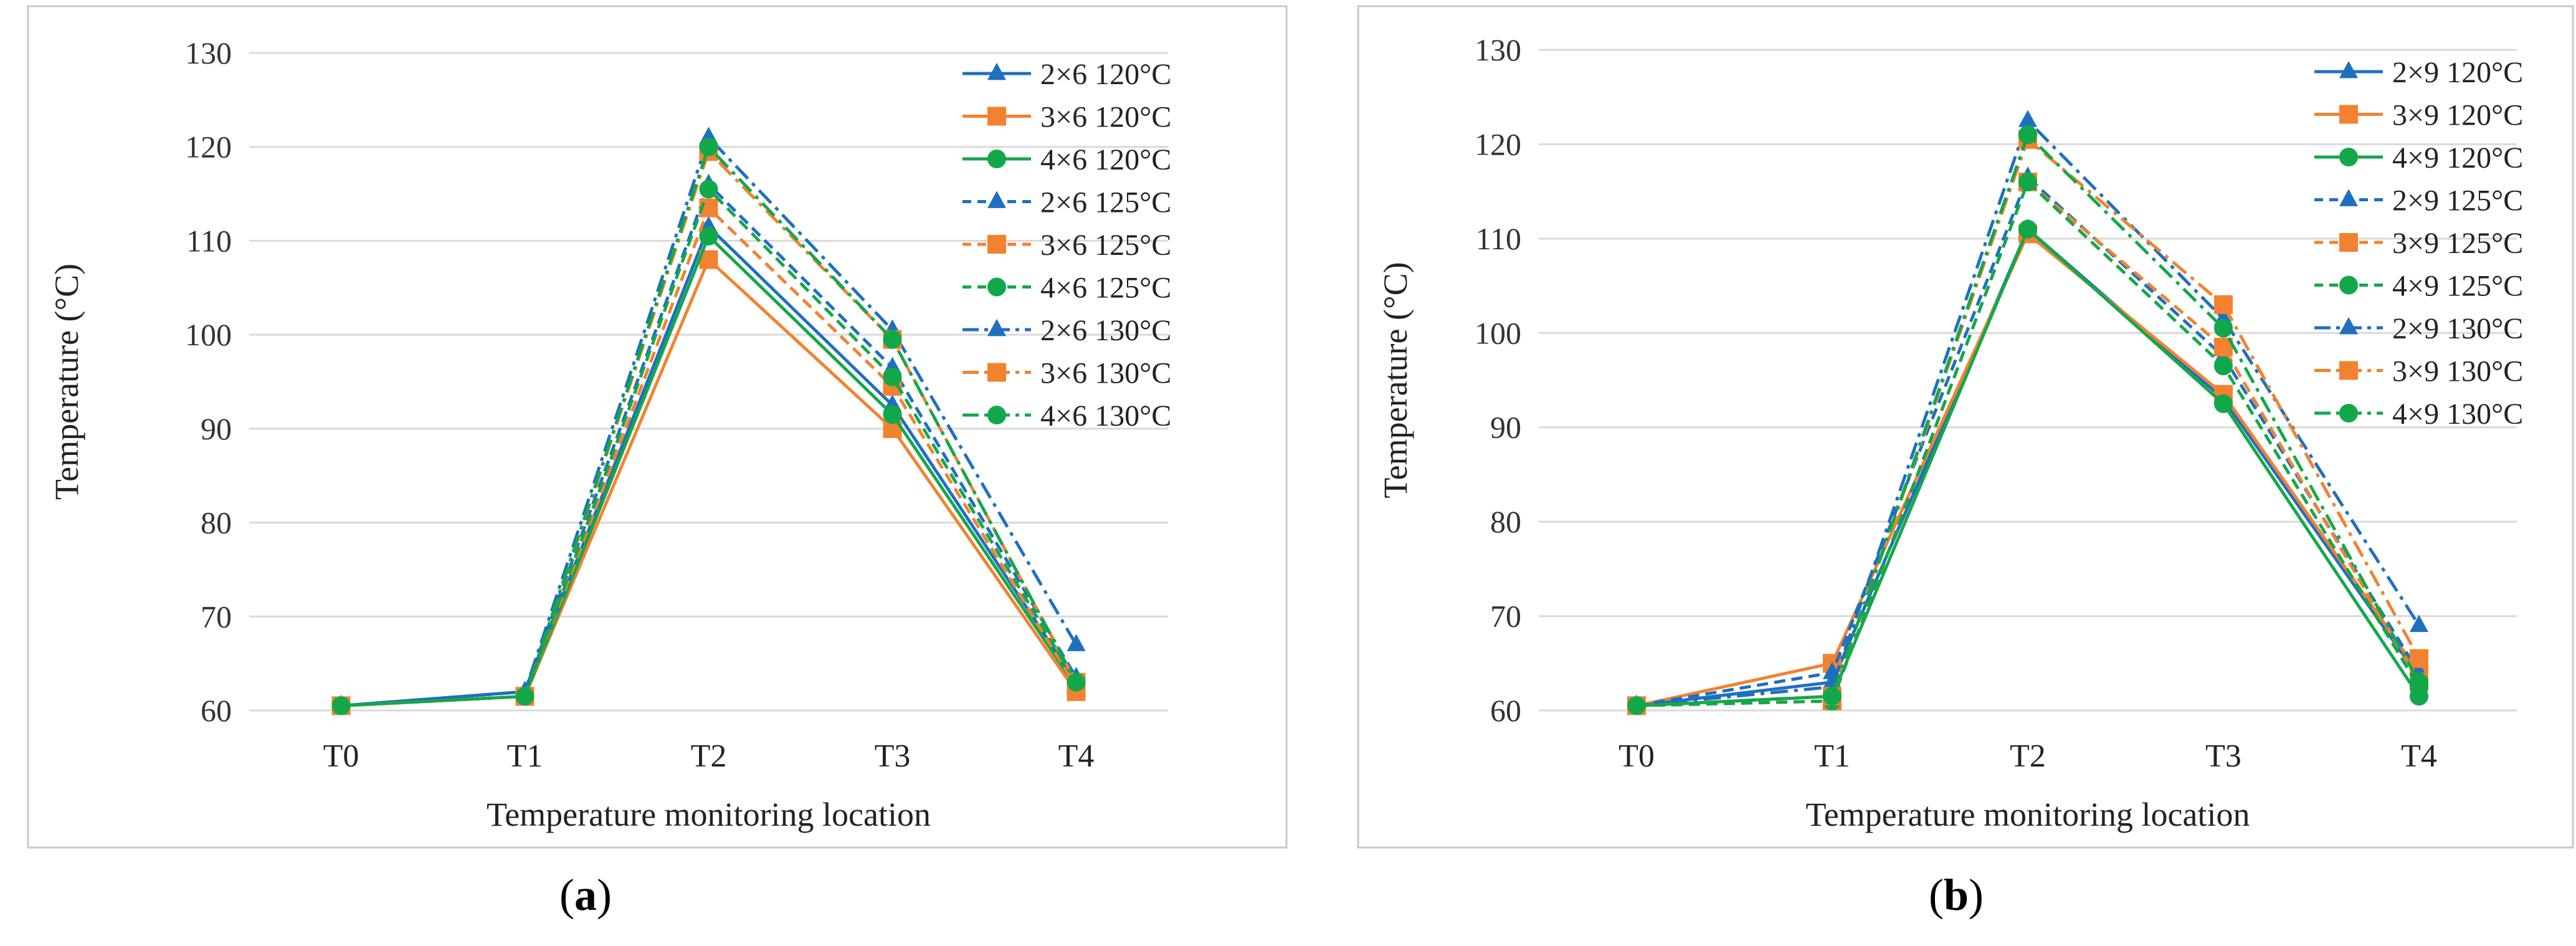 The height and width of the screenshot is (946, 2576). I want to click on caption-a: (a), so click(585, 895).